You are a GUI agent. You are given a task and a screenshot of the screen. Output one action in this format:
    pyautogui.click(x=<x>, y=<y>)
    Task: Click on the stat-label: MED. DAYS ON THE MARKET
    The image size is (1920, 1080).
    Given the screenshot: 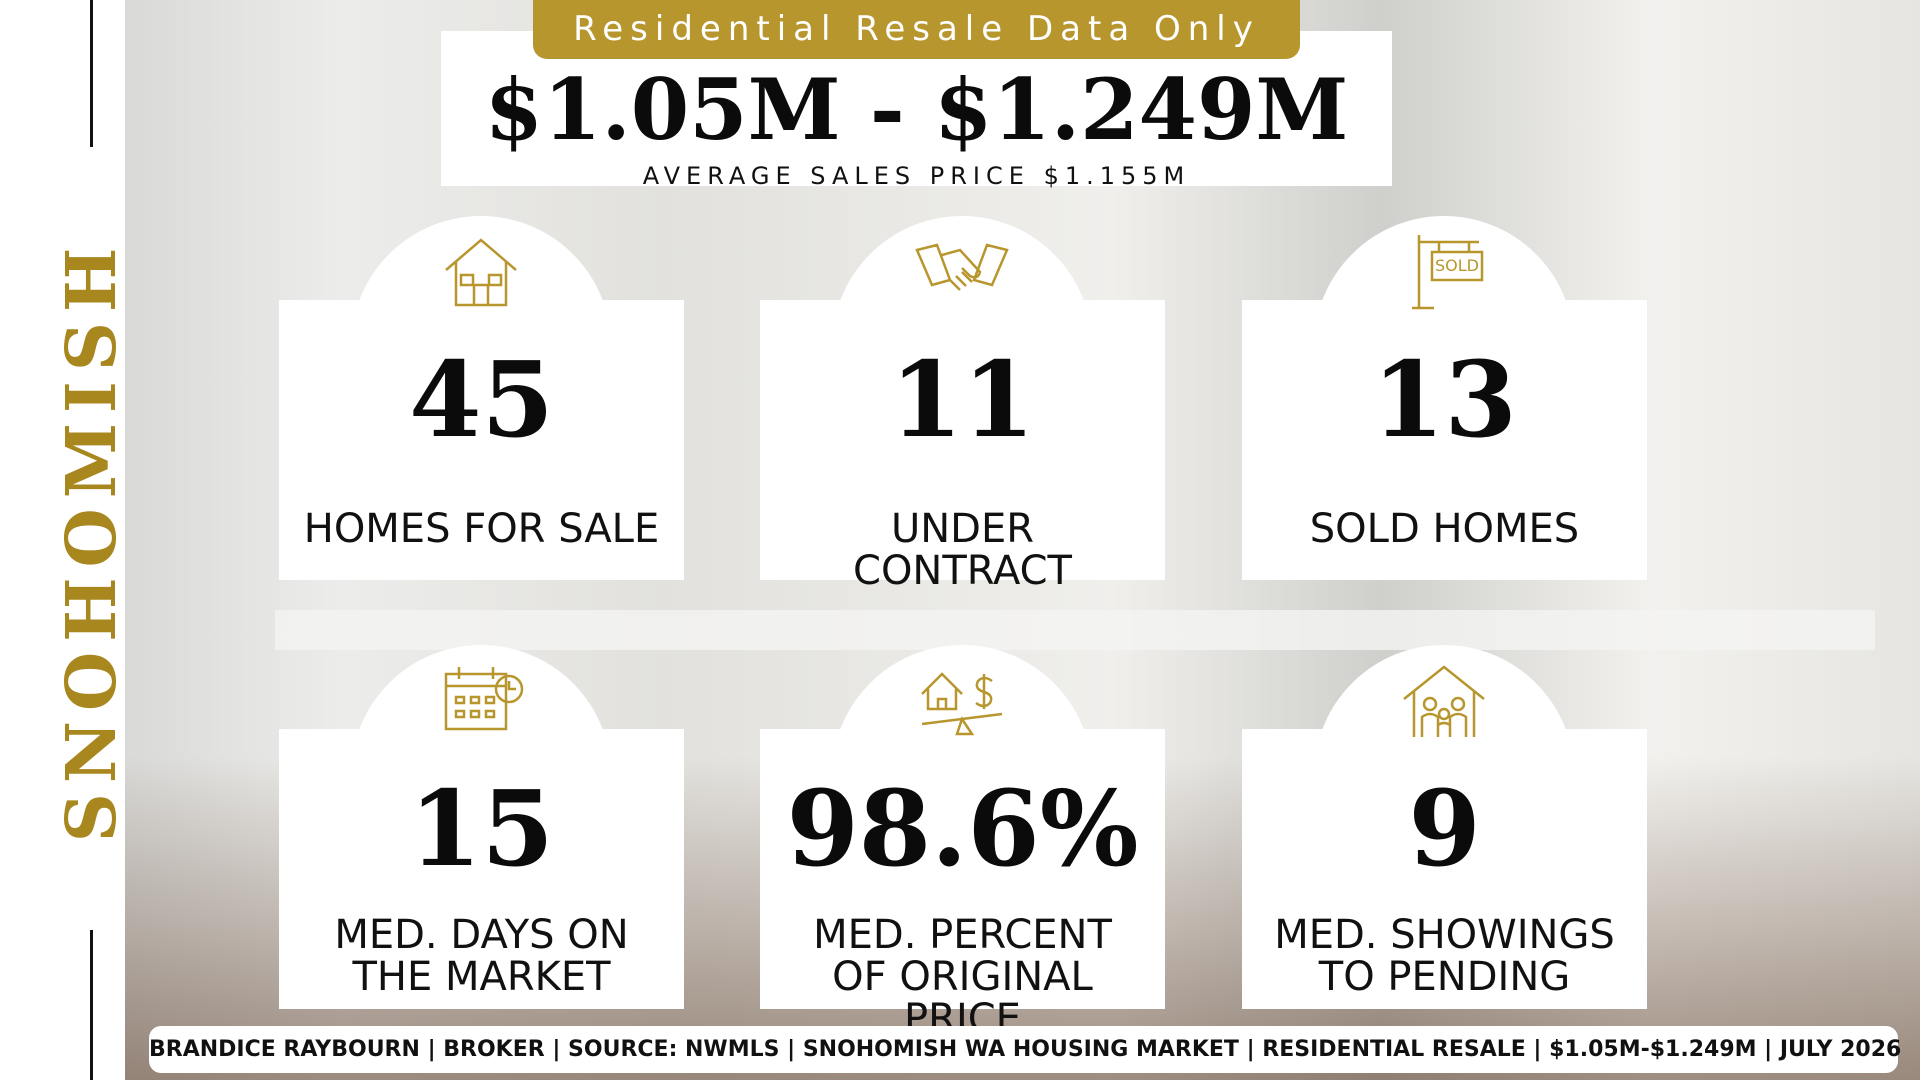 What is the action you would take?
    pyautogui.click(x=481, y=956)
    